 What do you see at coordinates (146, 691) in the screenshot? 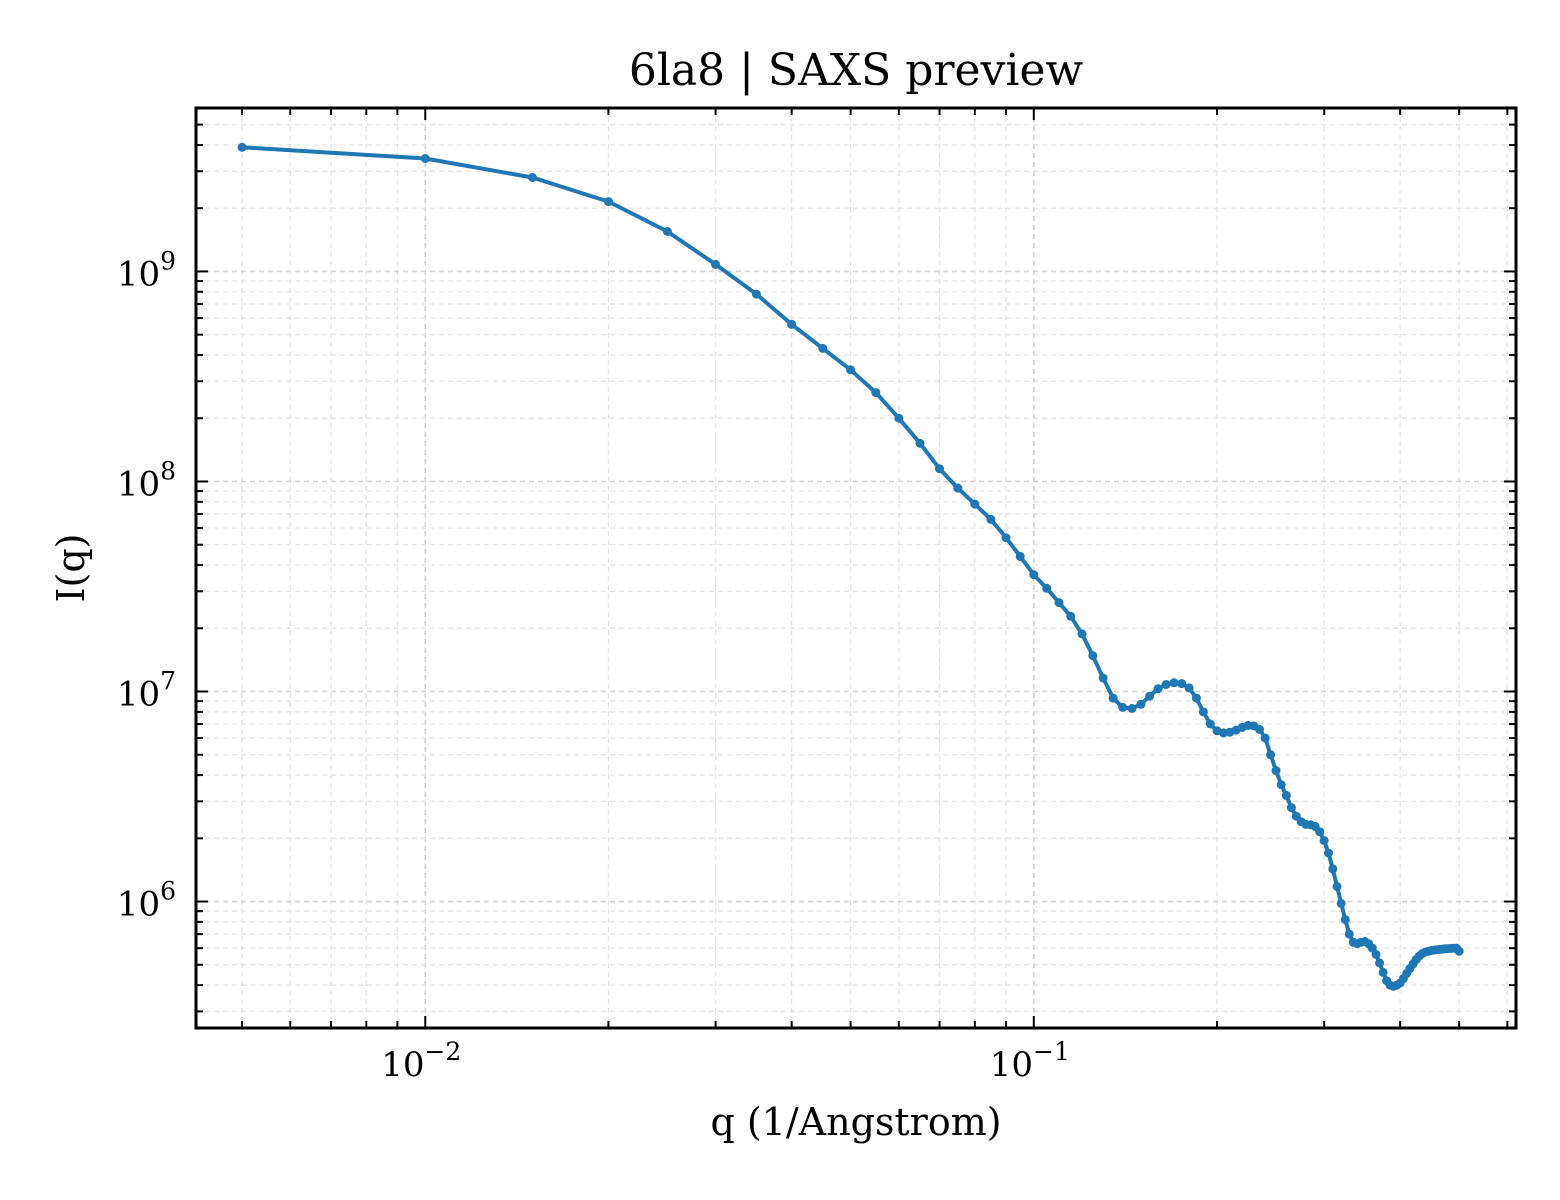
I see `y-tick-label: 10⁷` at bounding box center [146, 691].